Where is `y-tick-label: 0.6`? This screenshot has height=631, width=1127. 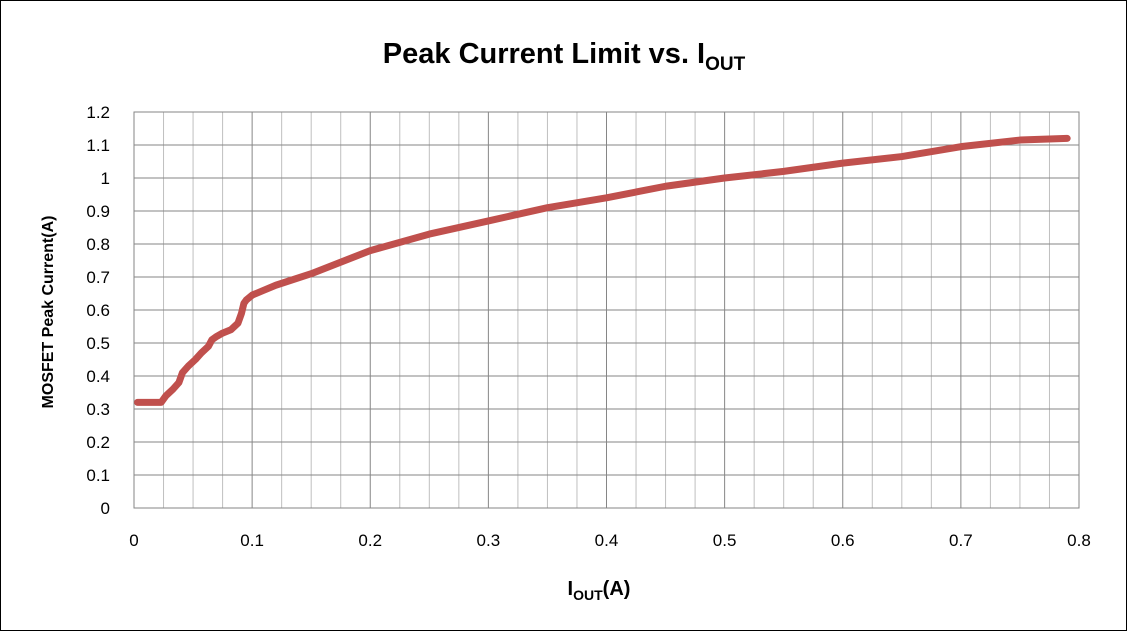
y-tick-label: 0.6 is located at coordinates (98, 310).